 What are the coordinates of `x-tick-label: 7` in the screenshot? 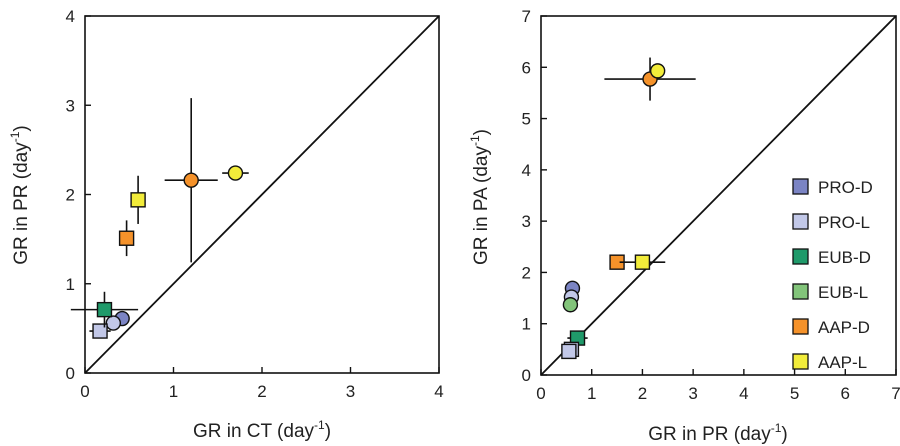 It's located at (895, 393).